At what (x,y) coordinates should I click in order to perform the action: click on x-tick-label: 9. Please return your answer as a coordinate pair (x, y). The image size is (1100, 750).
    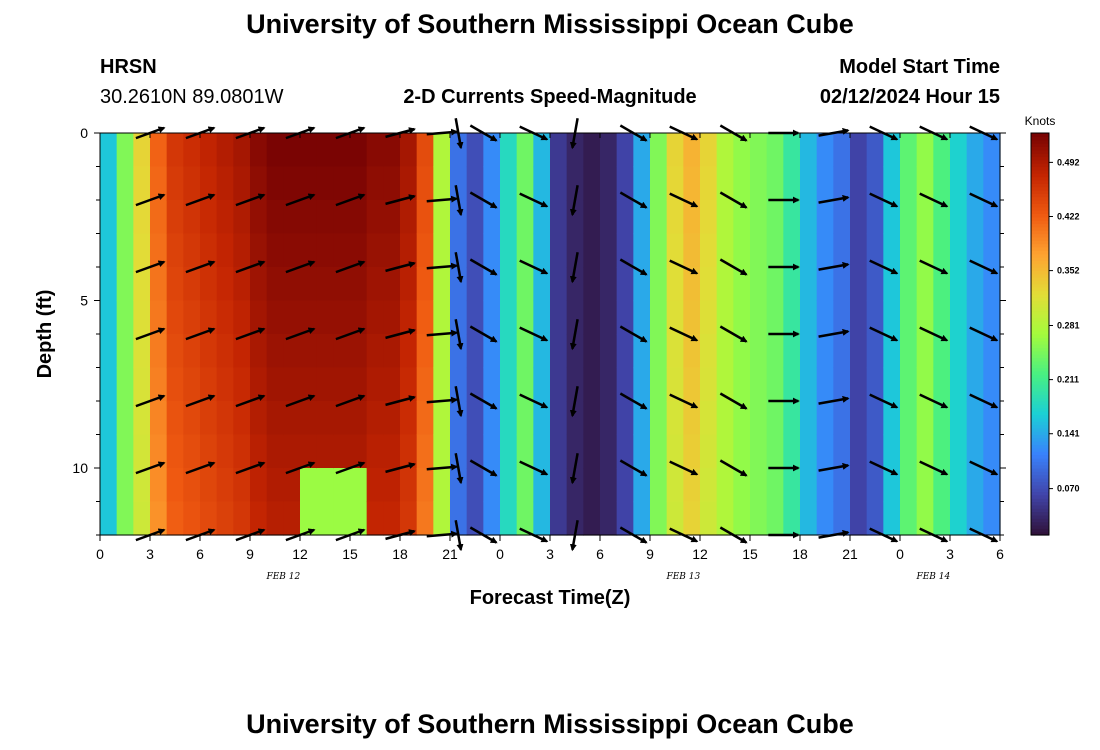
    Looking at the image, I should click on (250, 554).